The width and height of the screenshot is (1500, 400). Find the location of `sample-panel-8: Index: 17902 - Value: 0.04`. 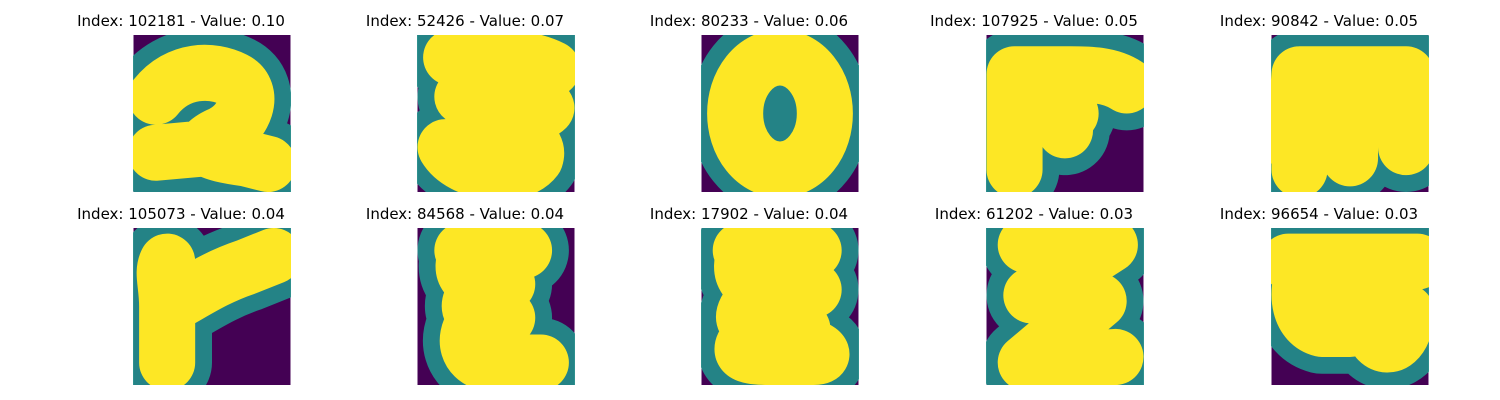

sample-panel-8: Index: 17902 - Value: 0.04 is located at coordinates (749, 289).